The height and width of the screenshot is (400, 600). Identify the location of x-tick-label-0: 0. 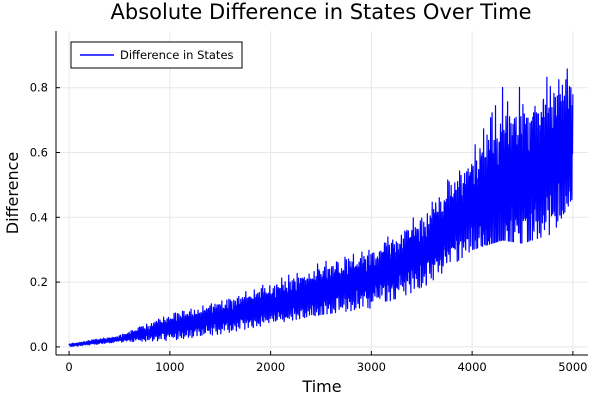
(68, 367).